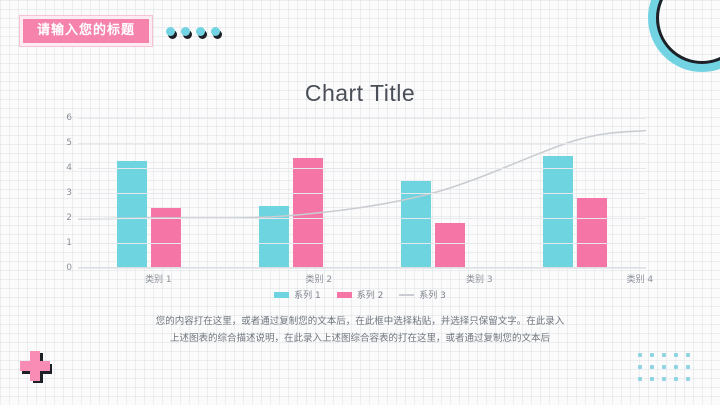  I want to click on header-dots, so click(193, 31).